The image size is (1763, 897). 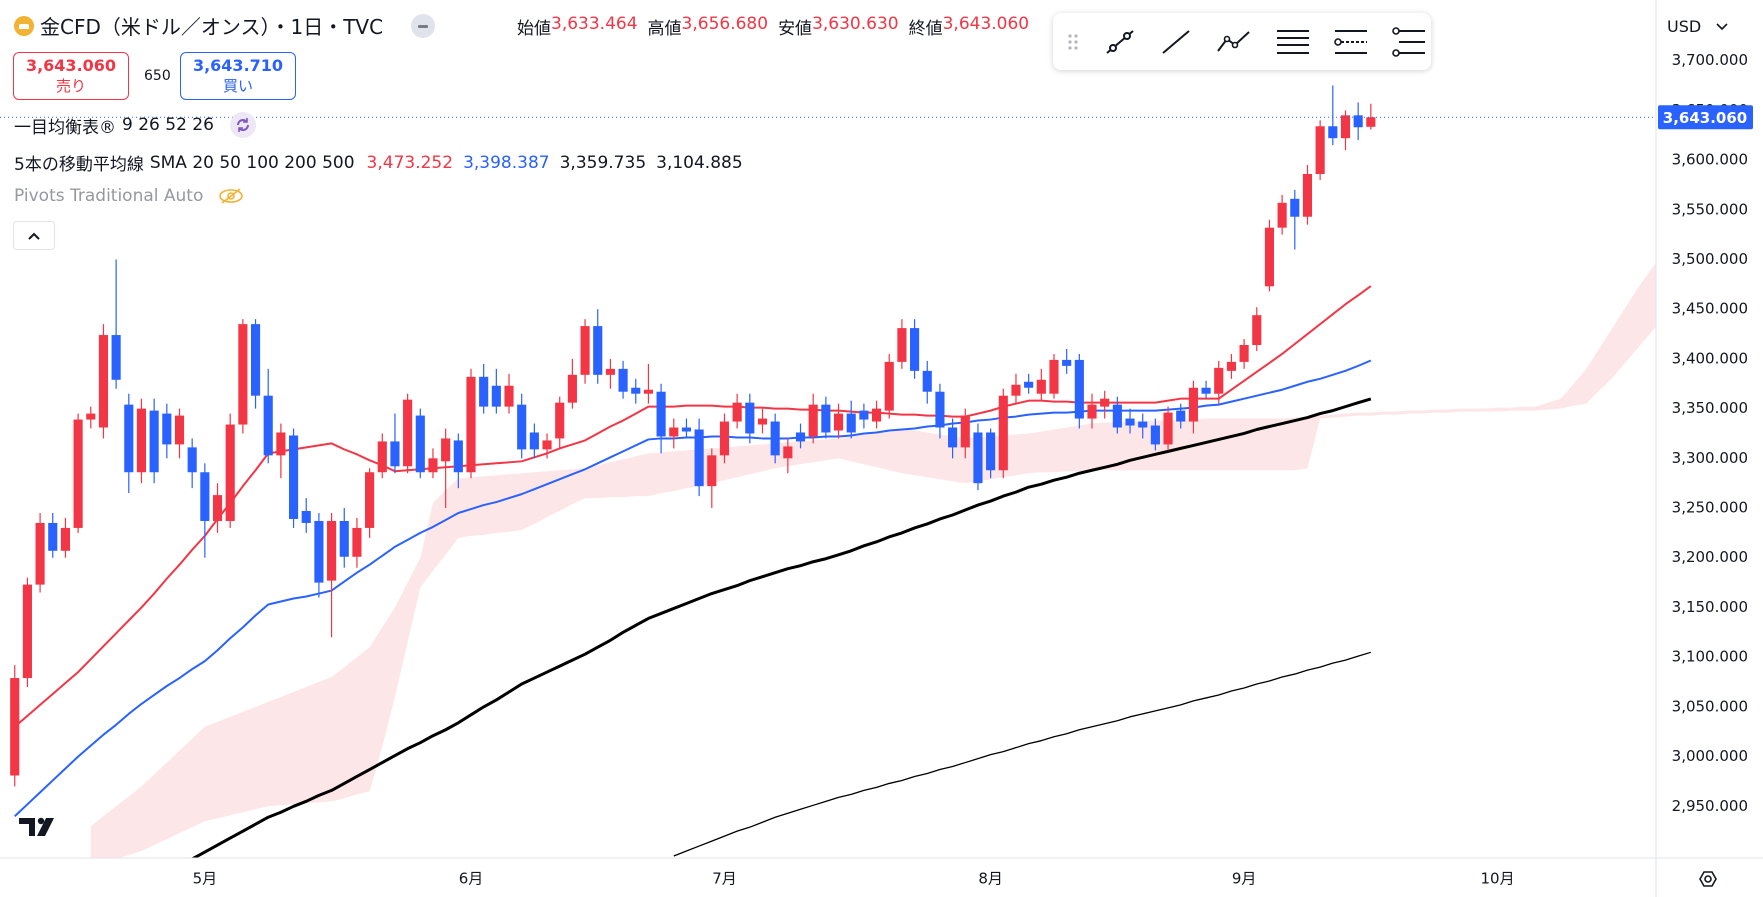 I want to click on ohlc-label: 始値, so click(x=534, y=29).